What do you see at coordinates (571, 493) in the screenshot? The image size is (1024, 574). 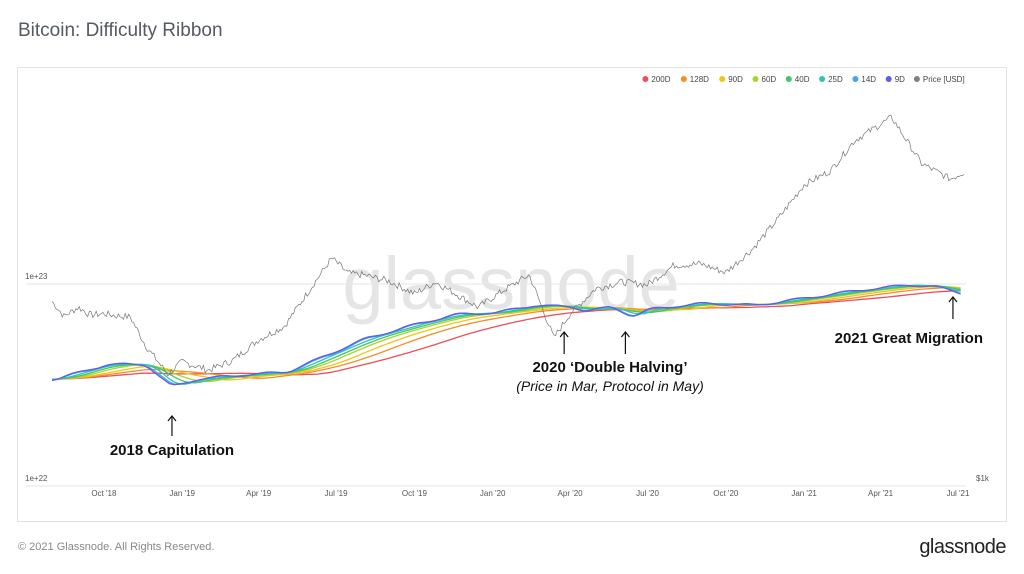 I see `x-tick-label: Apr '20` at bounding box center [571, 493].